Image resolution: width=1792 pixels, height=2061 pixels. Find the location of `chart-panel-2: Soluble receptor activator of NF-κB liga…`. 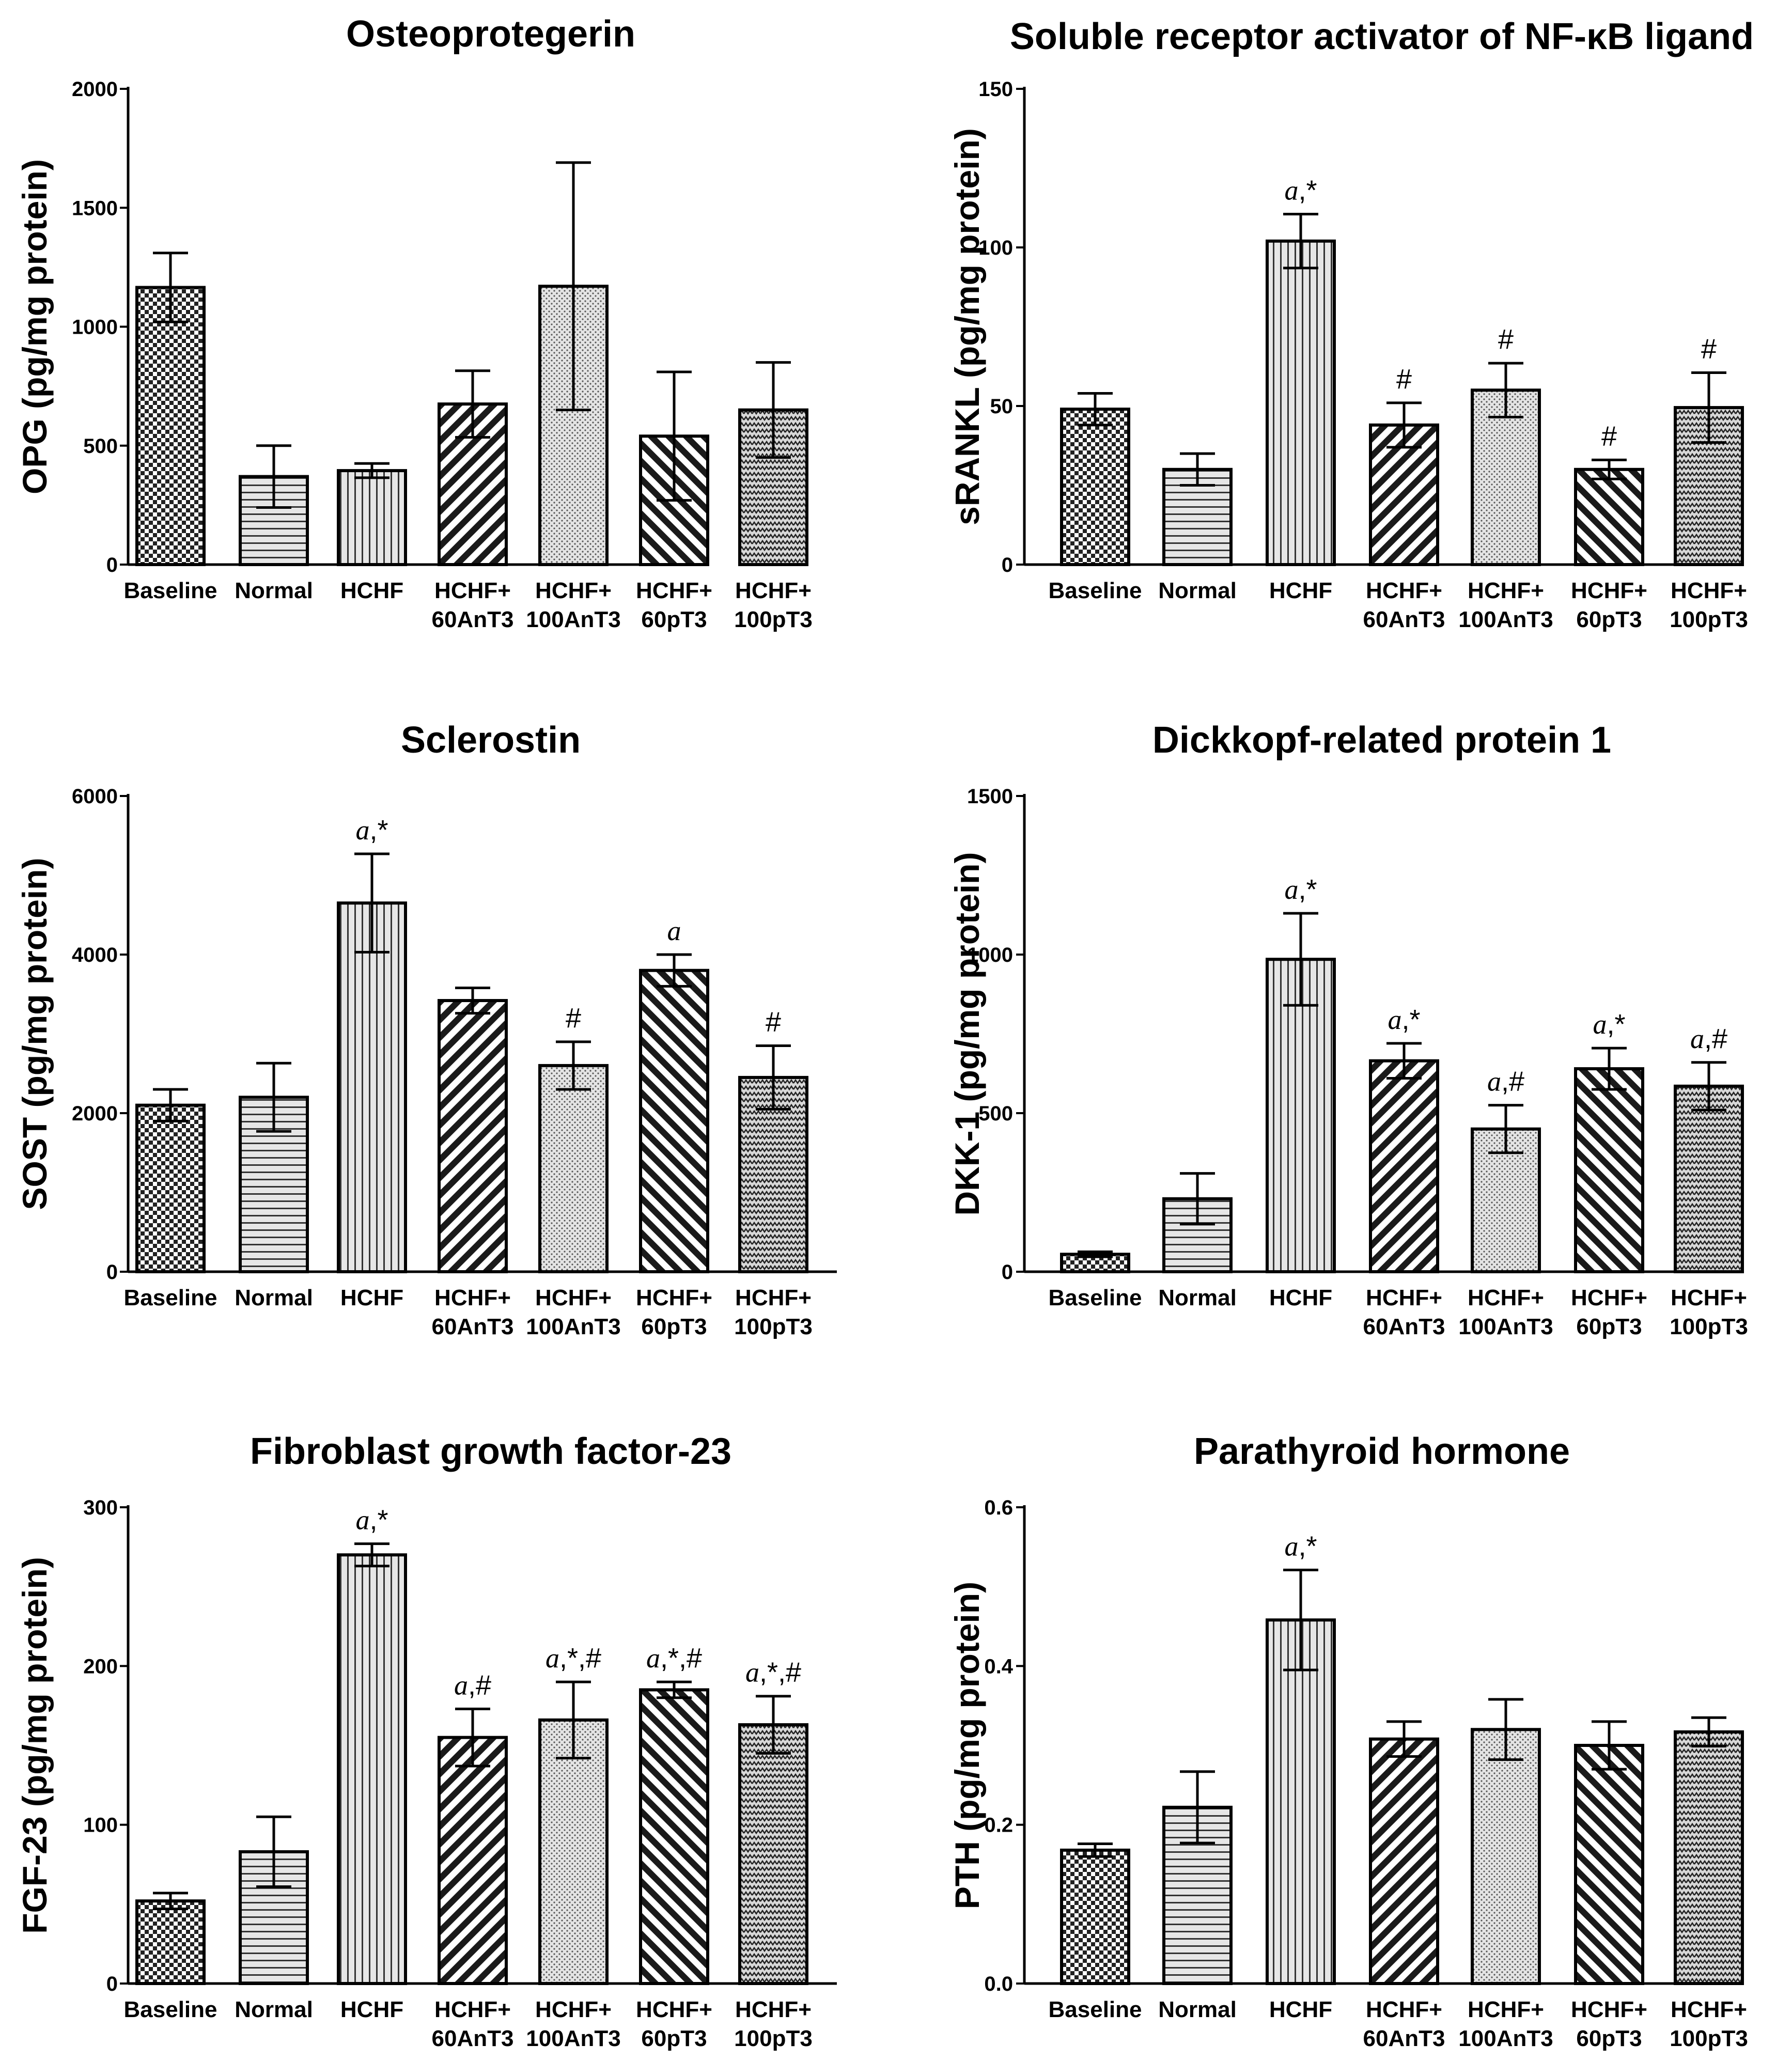

chart-panel-2: Soluble receptor activator of NF-κB liga… is located at coordinates (1351, 324).